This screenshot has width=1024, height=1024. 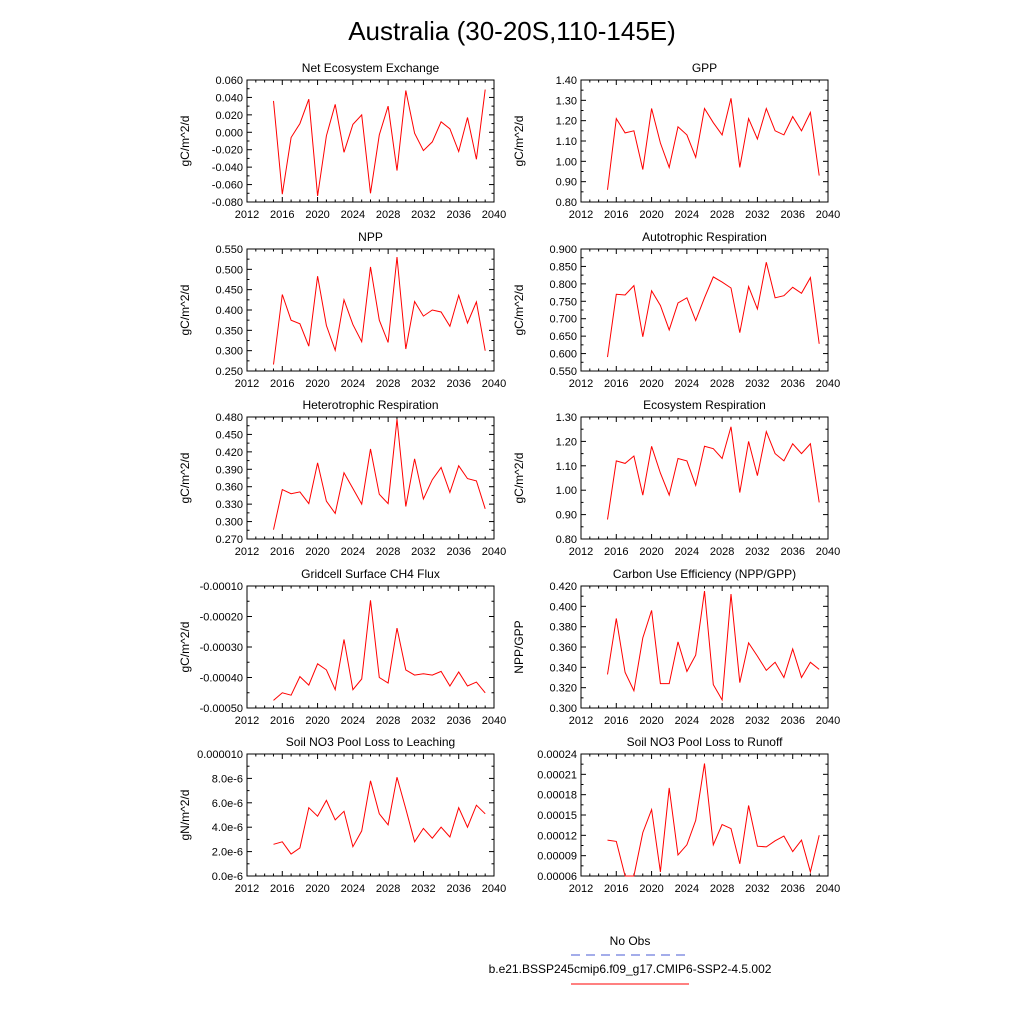 What do you see at coordinates (221, 618) in the screenshot?
I see `y-tick-label: -0.00020` at bounding box center [221, 618].